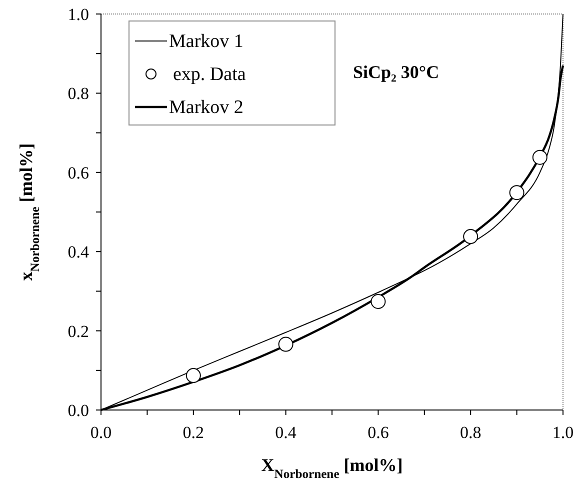 Image resolution: width=575 pixels, height=479 pixels. Describe the element at coordinates (78, 172) in the screenshot. I see `y-tick-label: 0.6` at that location.